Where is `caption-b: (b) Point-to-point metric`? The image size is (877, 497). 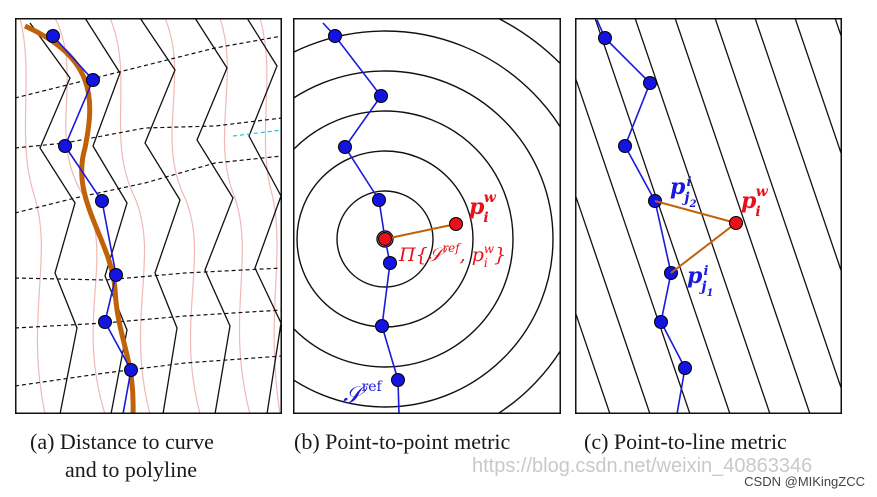 caption-b: (b) Point-to-point metric is located at coordinates (402, 441).